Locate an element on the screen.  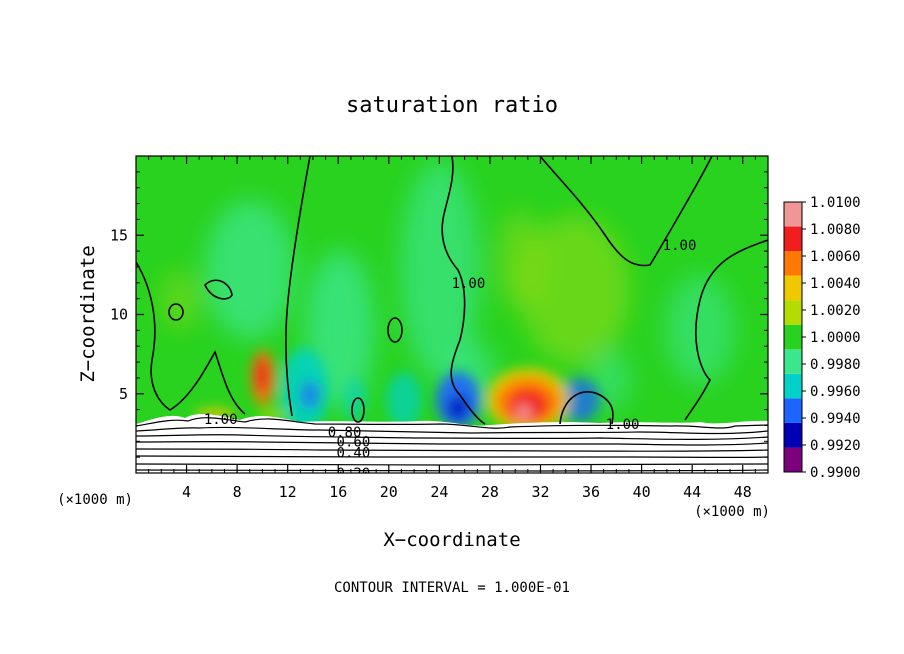
y-tick-label: 5 is located at coordinates (123, 394).